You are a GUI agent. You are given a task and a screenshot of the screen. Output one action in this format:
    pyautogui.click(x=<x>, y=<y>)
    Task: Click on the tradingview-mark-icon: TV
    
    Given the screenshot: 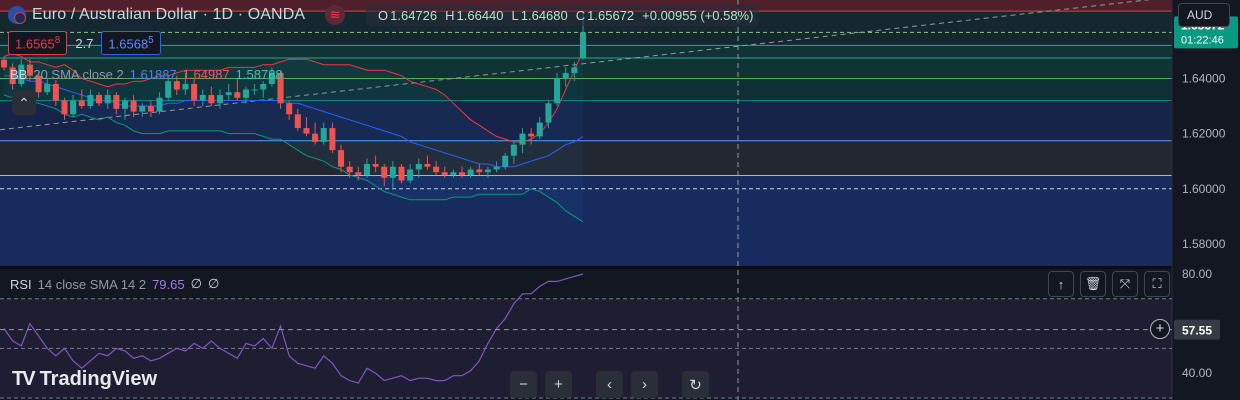 What is the action you would take?
    pyautogui.click(x=24, y=379)
    